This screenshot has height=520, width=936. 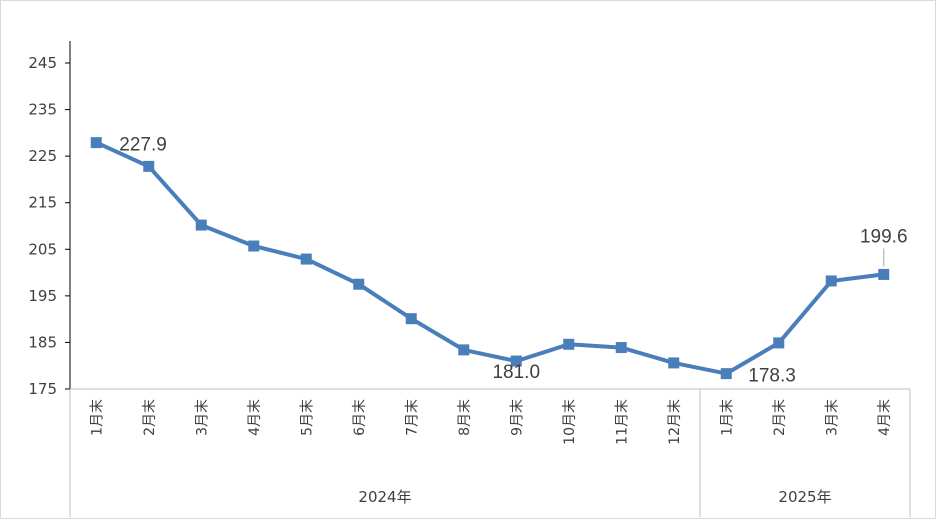 What do you see at coordinates (42, 342) in the screenshot?
I see `y-tick-label: 185` at bounding box center [42, 342].